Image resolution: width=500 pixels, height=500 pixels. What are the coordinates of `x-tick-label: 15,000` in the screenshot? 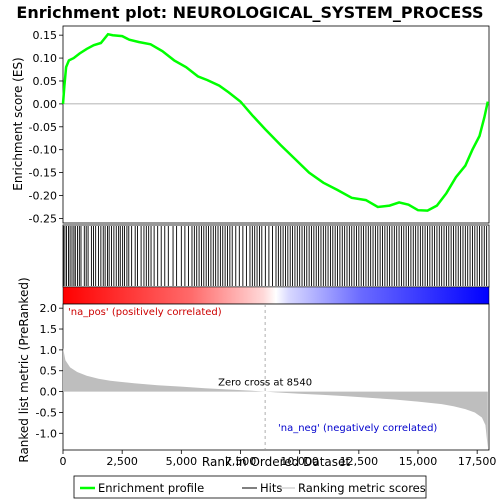 It's located at (418, 461).